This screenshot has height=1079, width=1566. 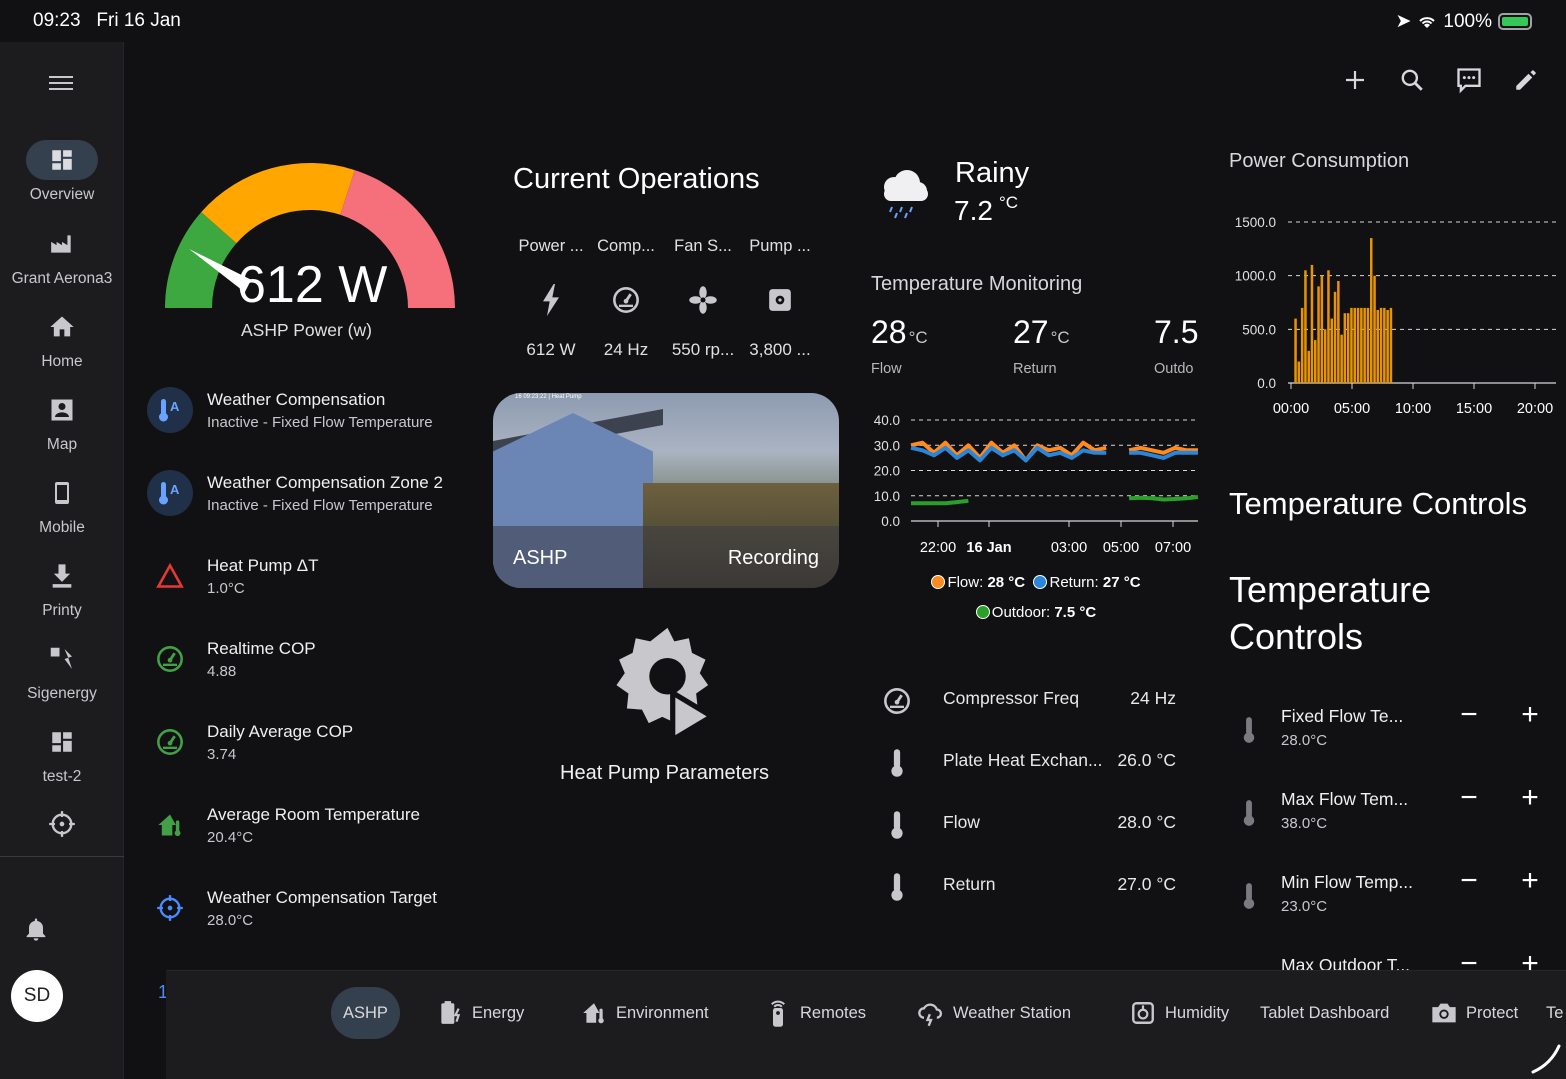 I want to click on water-icon, so click(x=1143, y=1013).